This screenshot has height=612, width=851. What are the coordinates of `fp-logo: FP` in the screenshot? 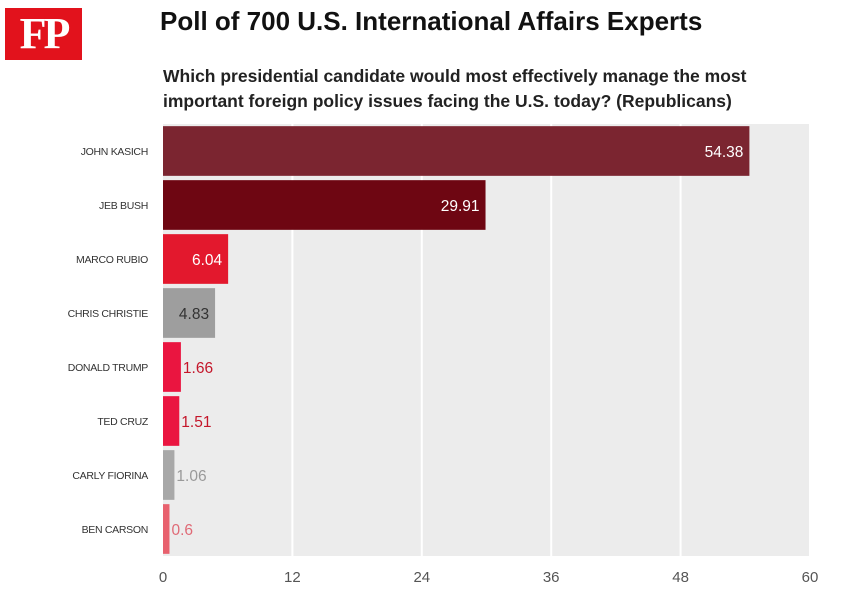 It's located at (43, 34).